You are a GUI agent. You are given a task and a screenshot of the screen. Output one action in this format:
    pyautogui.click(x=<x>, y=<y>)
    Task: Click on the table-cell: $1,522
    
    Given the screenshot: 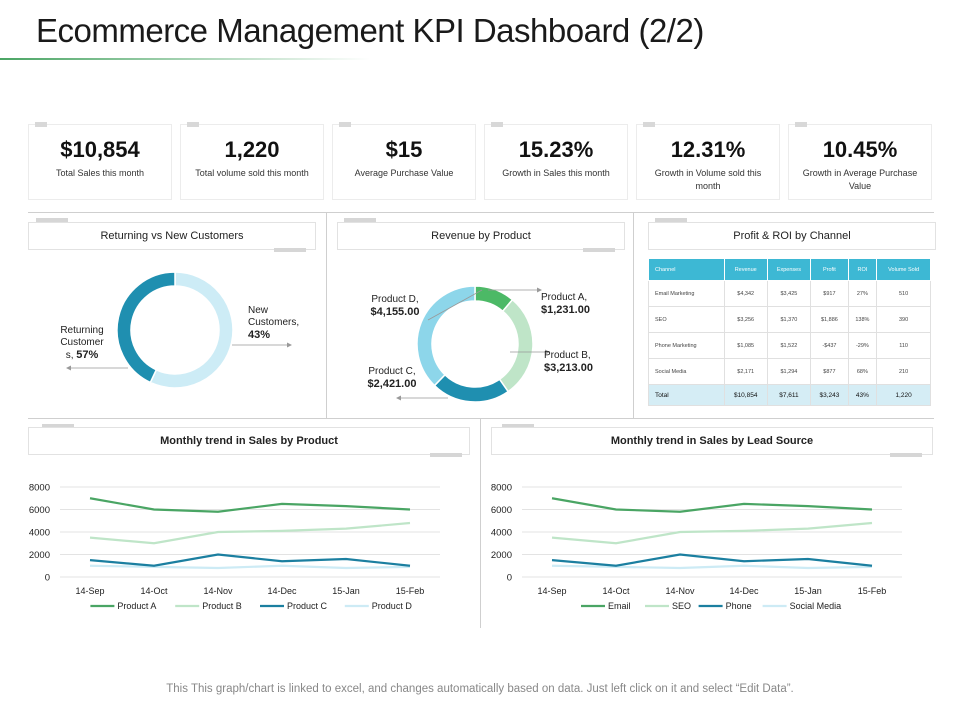 What is the action you would take?
    pyautogui.click(x=789, y=345)
    